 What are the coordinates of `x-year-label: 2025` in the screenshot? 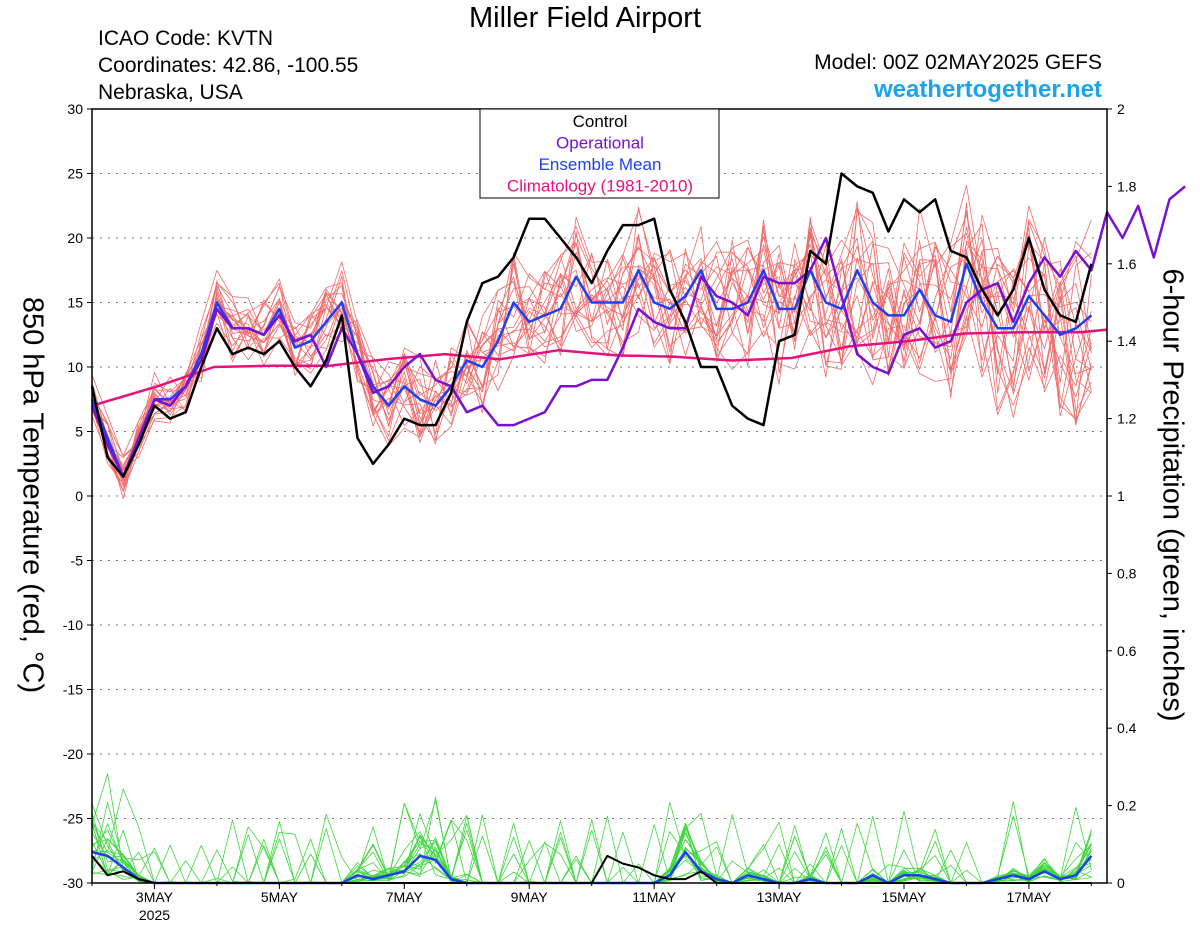 It's located at (154, 915).